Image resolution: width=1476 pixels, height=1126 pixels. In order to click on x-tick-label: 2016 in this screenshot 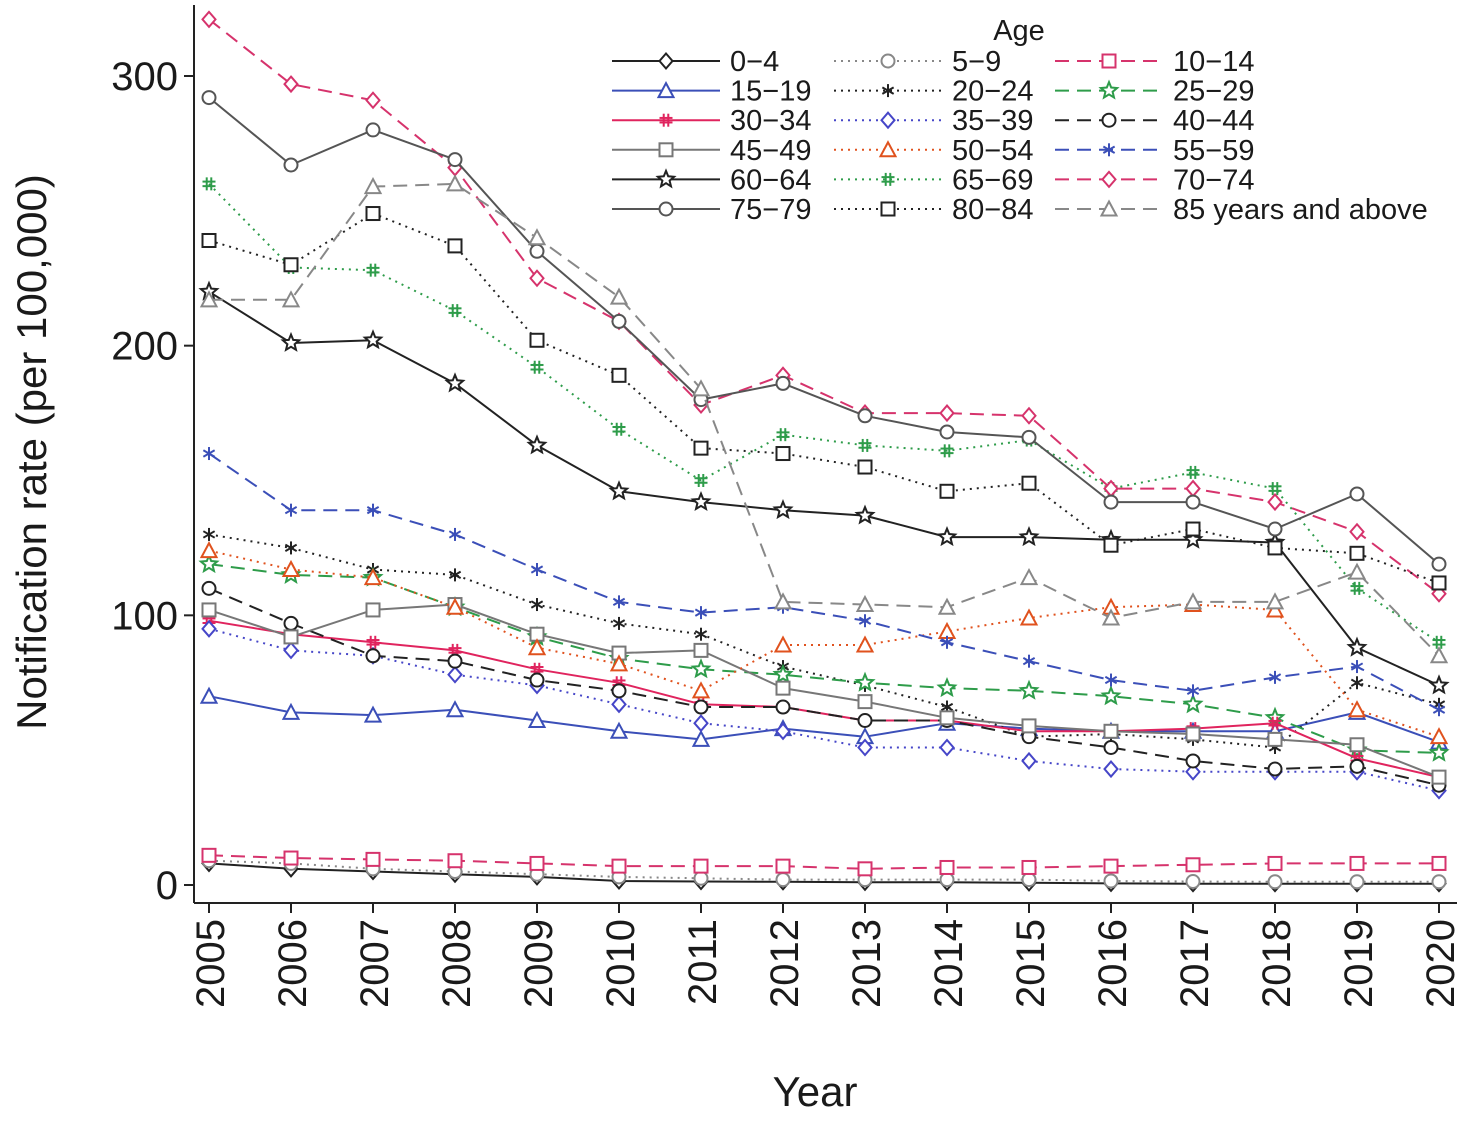, I will do `click(1113, 963)`.